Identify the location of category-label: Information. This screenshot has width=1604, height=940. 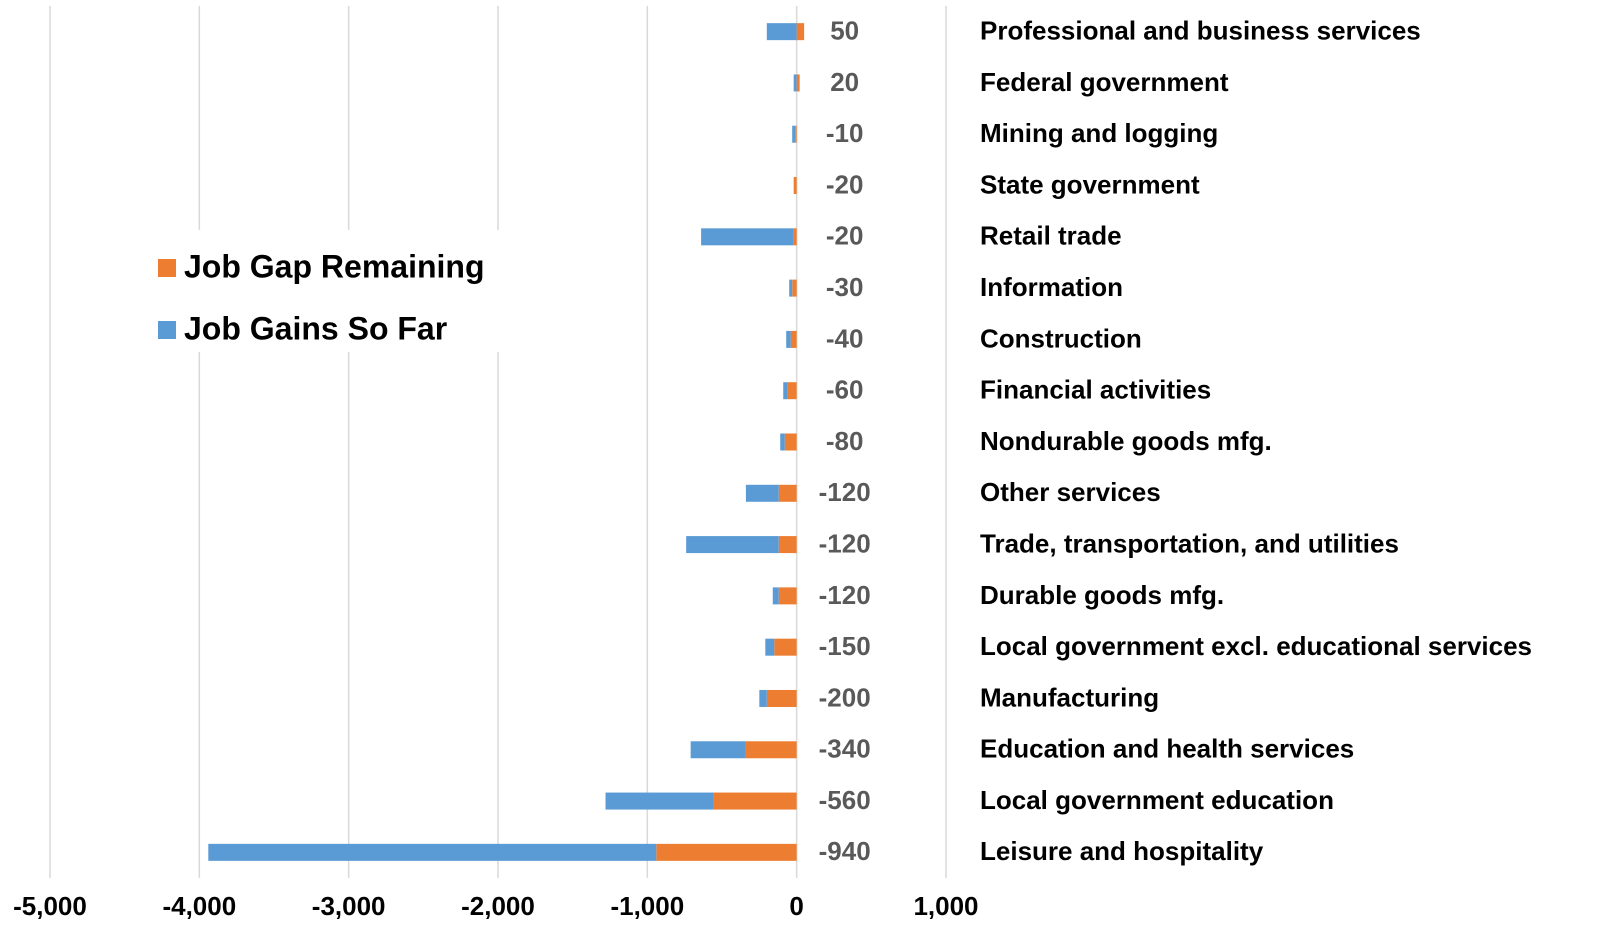
(1051, 287).